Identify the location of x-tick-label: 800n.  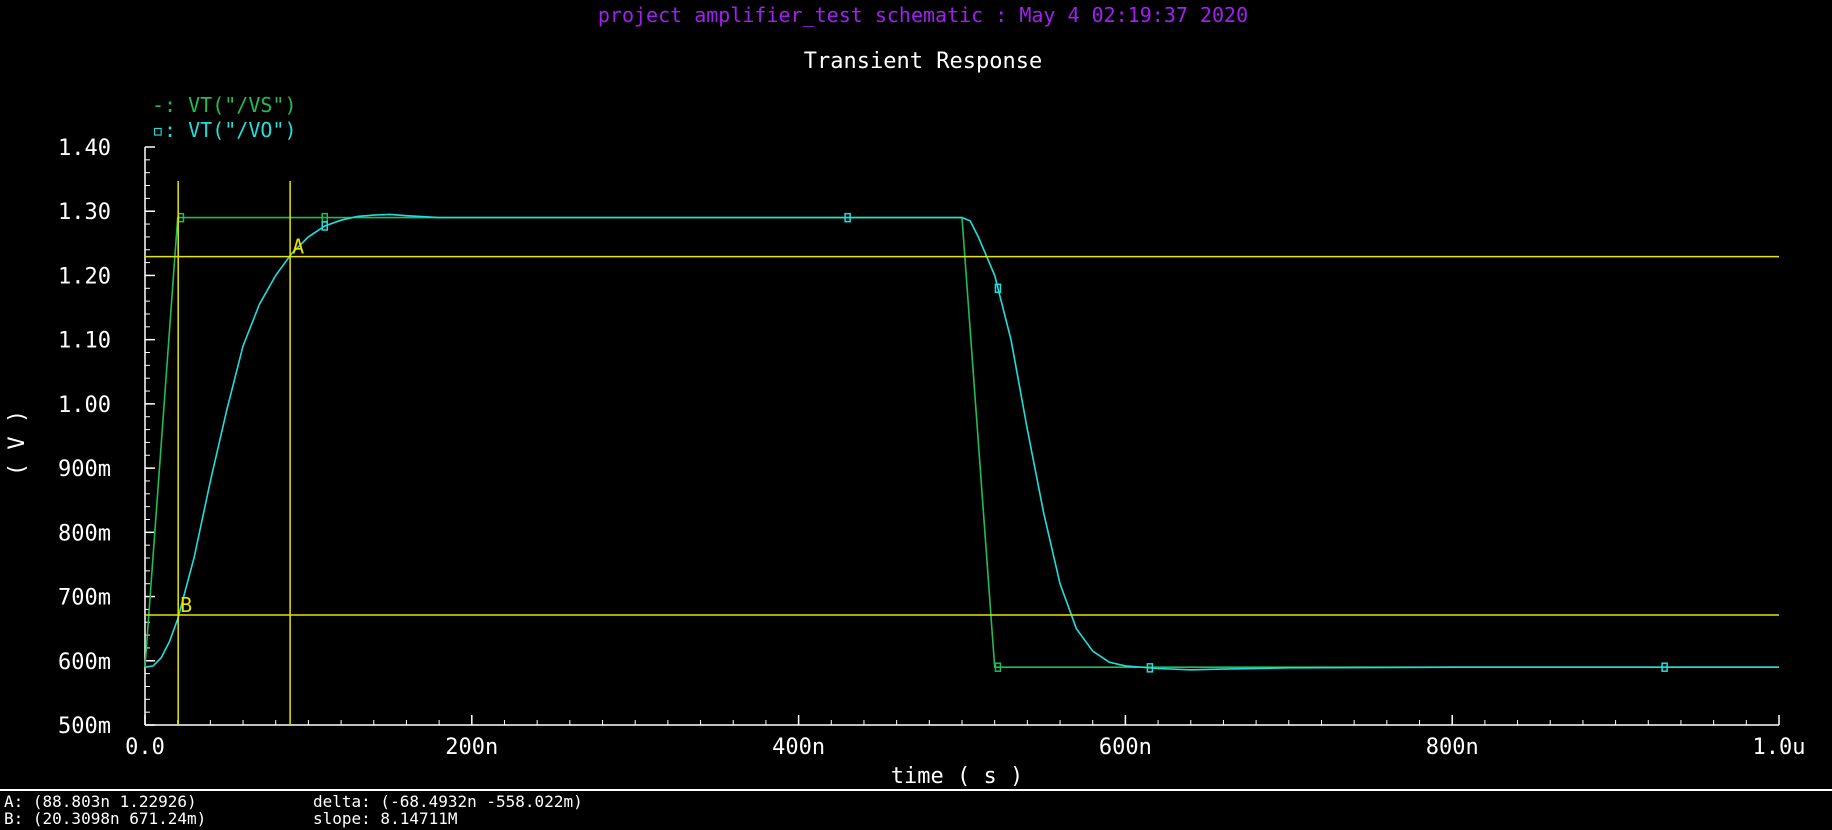
(1452, 747).